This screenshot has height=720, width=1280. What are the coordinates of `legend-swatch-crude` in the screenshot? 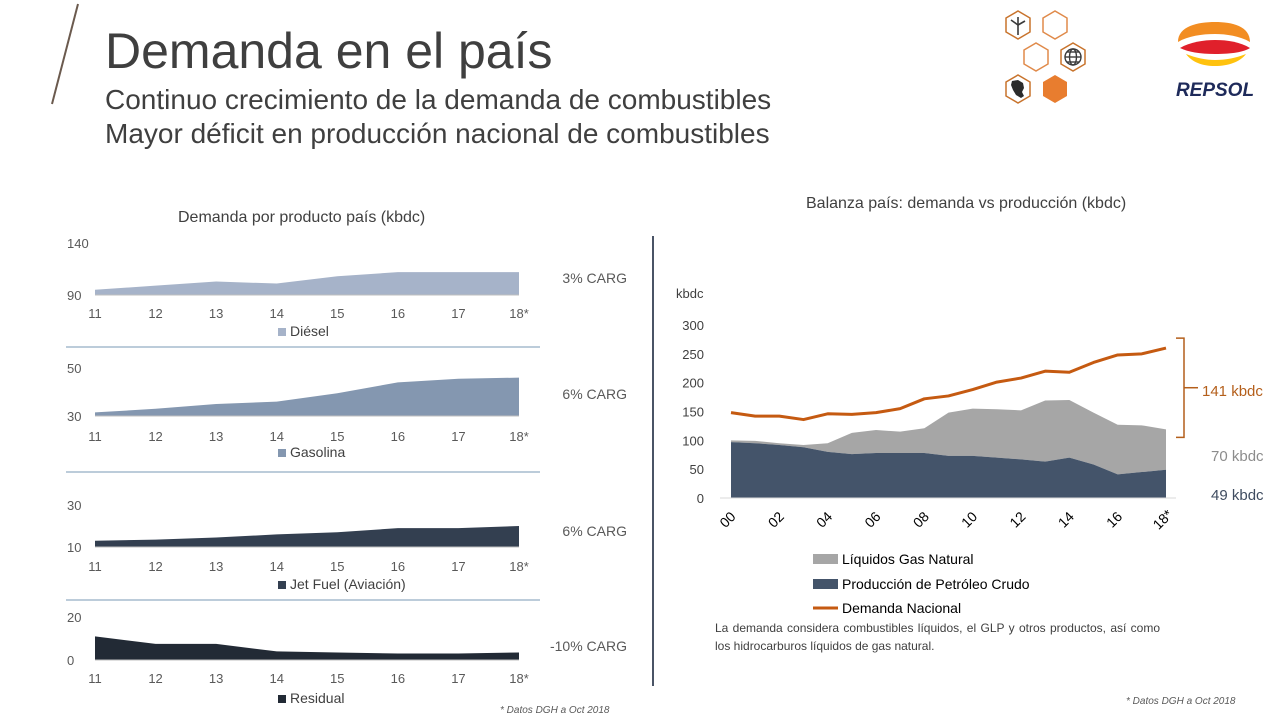 It's located at (825, 584).